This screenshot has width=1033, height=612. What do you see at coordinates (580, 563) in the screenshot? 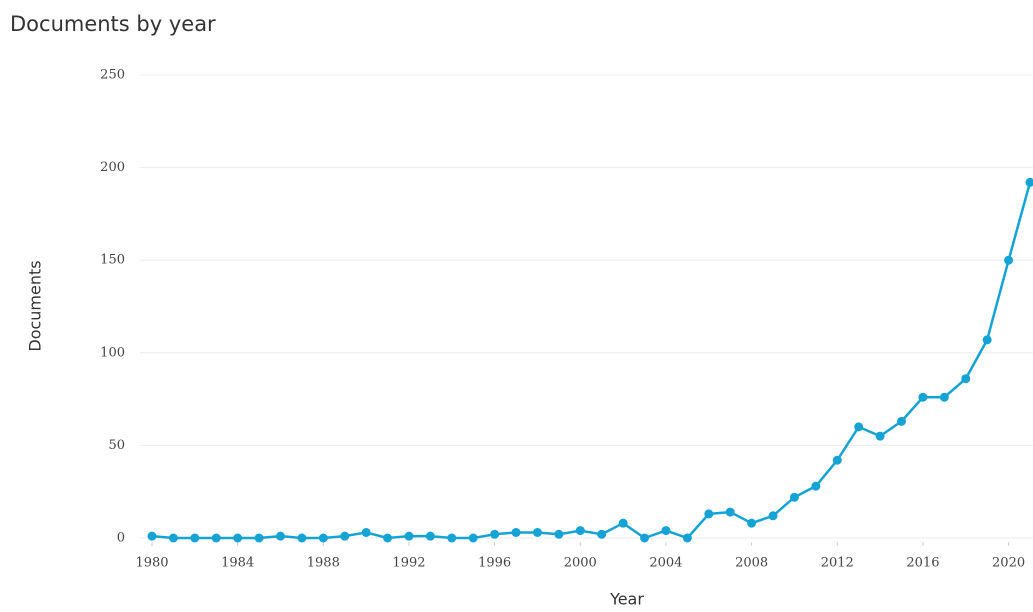
I see `x-tick-label: 2000` at bounding box center [580, 563].